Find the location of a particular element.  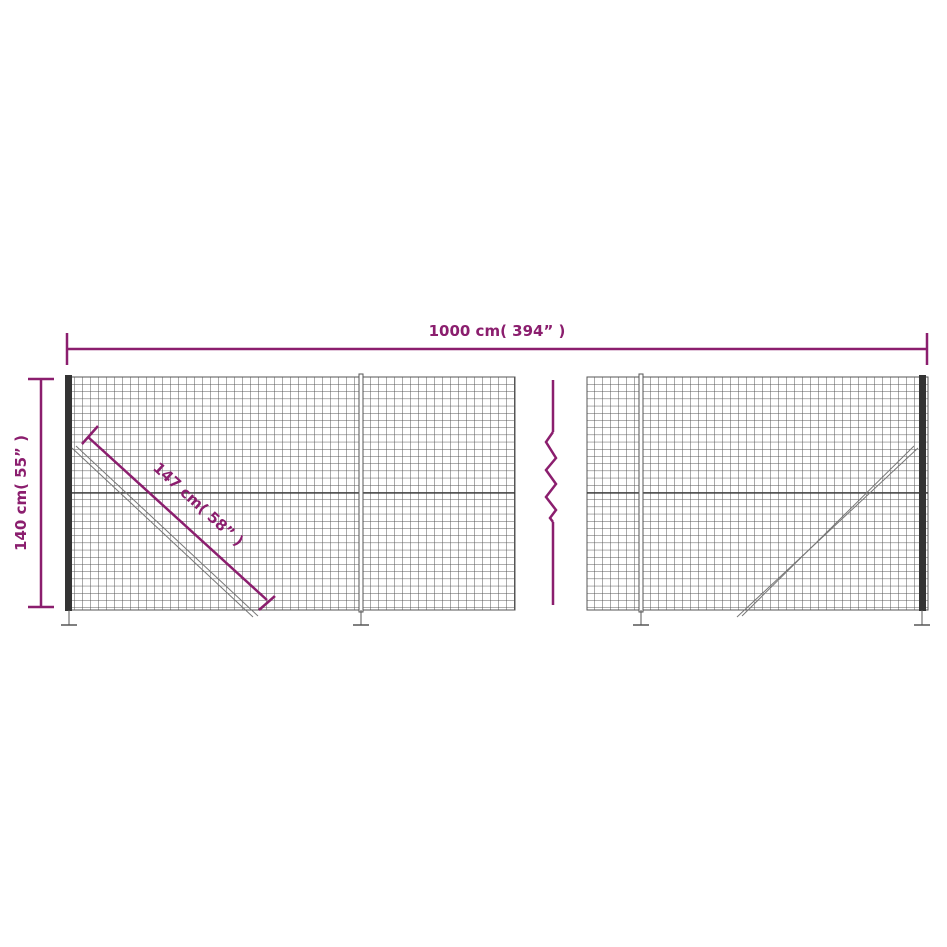

diagonal-dimension is located at coordinates (178, 518).